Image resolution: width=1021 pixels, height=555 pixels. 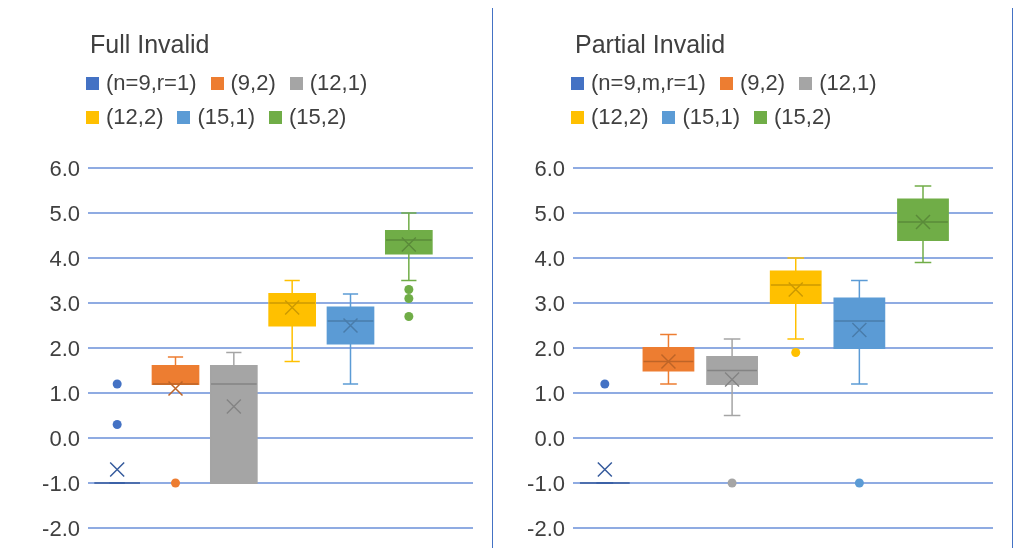 What do you see at coordinates (151, 83) in the screenshot?
I see `legend-label: (n=9,r=1)` at bounding box center [151, 83].